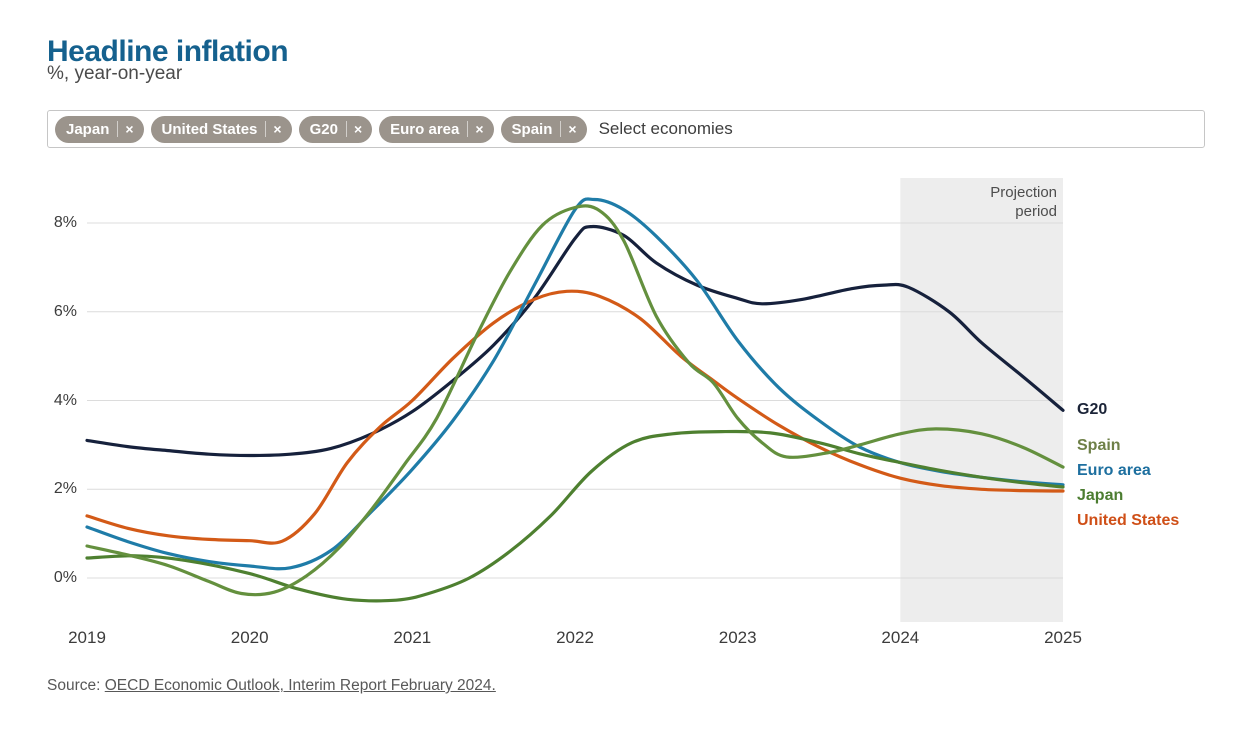 The image size is (1244, 742). Describe the element at coordinates (1100, 495) in the screenshot. I see `legend-label-japan: Japan` at that location.